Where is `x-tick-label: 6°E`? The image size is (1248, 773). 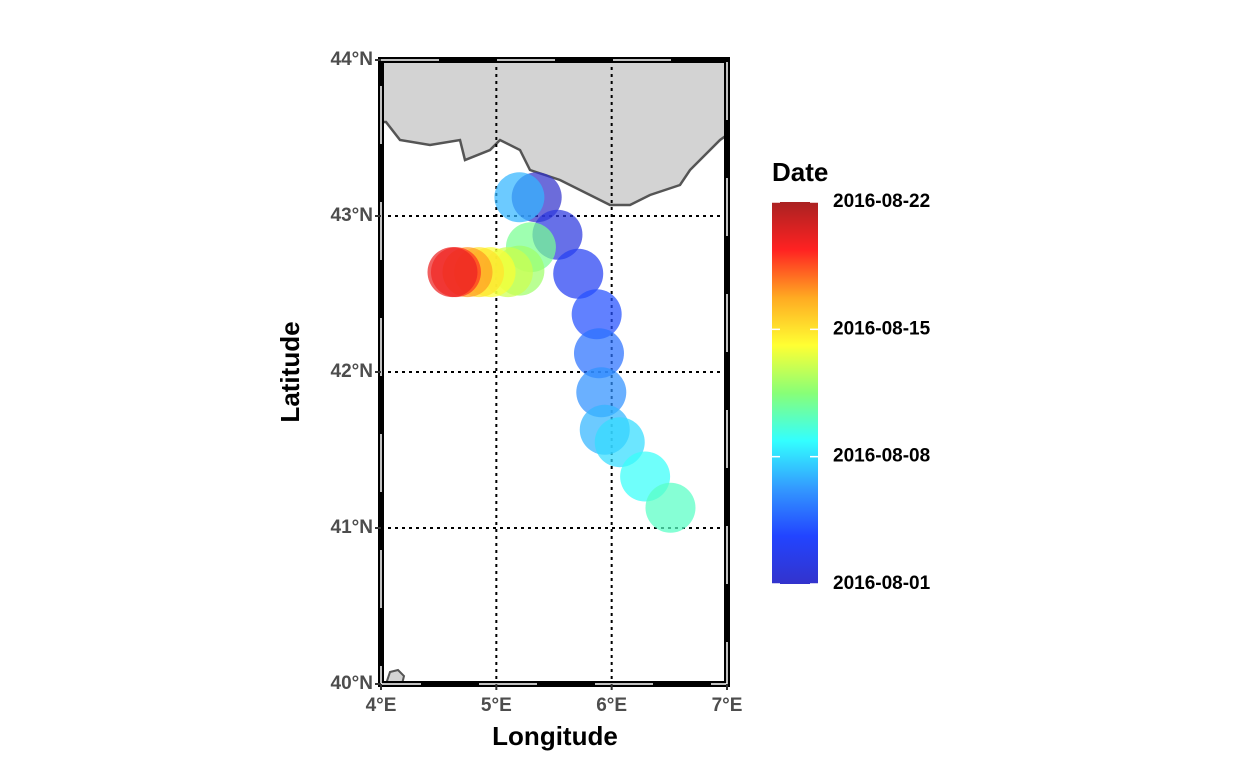 x-tick-label: 6°E is located at coordinates (611, 705).